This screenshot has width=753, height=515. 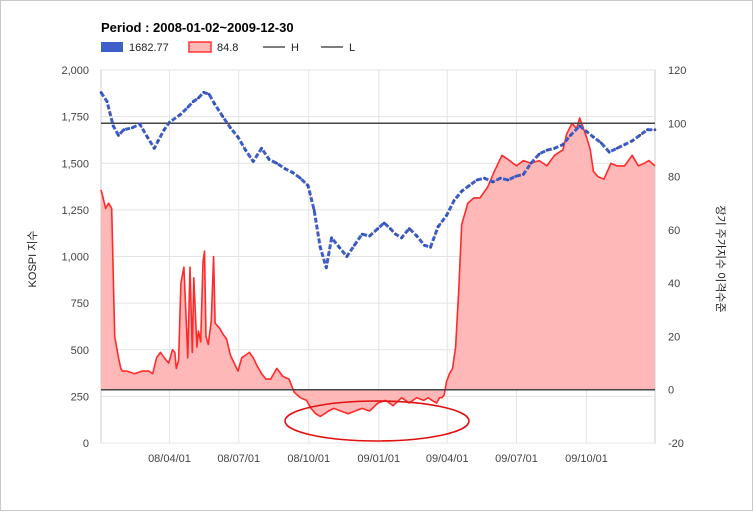 What do you see at coordinates (677, 124) in the screenshot?
I see `right-tick-label: 100` at bounding box center [677, 124].